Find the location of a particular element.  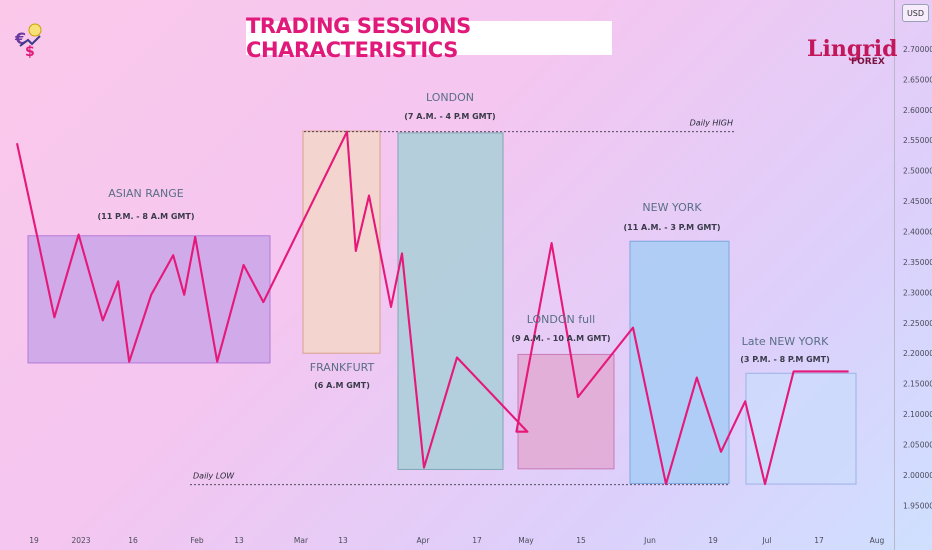

y-tick-label: 2.00000 is located at coordinates (917, 475).